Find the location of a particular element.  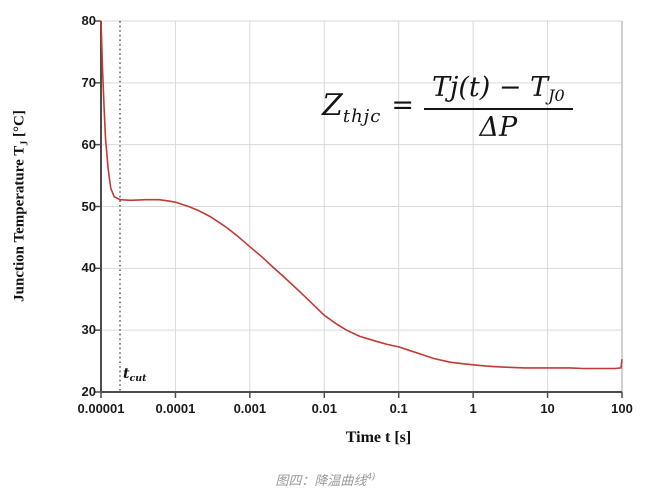

y-tick-label: 80 is located at coordinates (88, 20).